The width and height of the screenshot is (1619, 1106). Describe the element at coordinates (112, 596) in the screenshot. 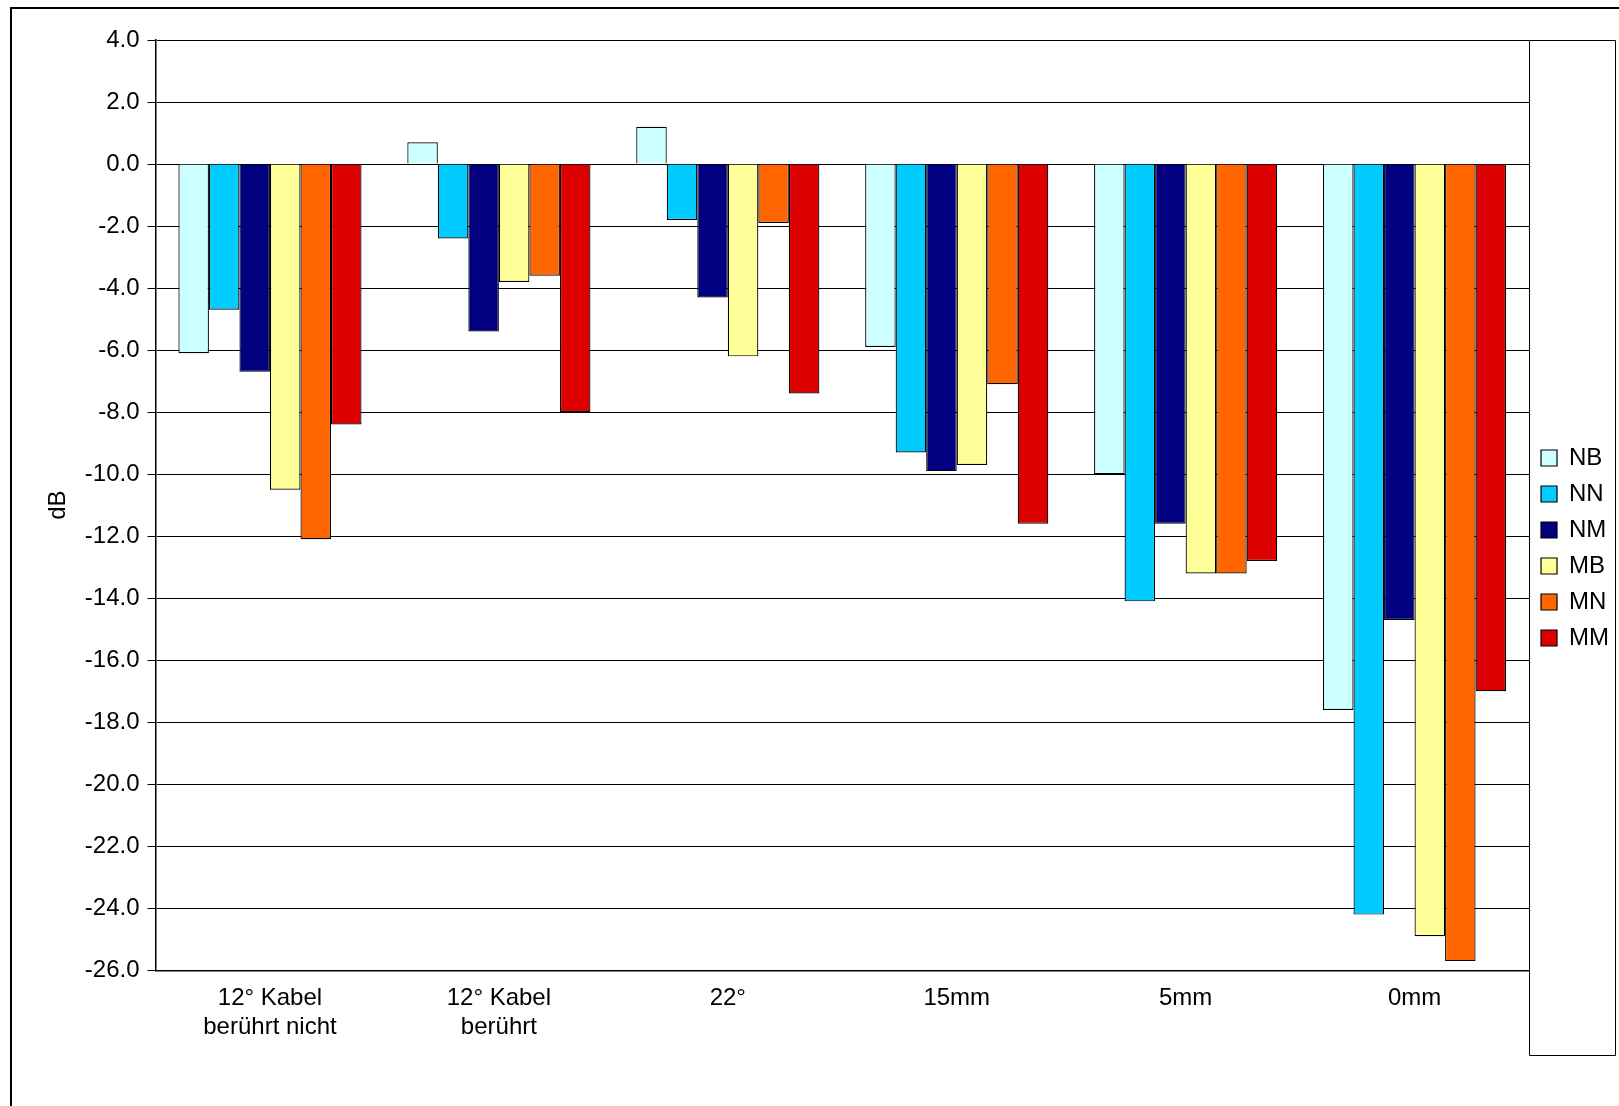

I see `y-tick-label: -14.0` at that location.